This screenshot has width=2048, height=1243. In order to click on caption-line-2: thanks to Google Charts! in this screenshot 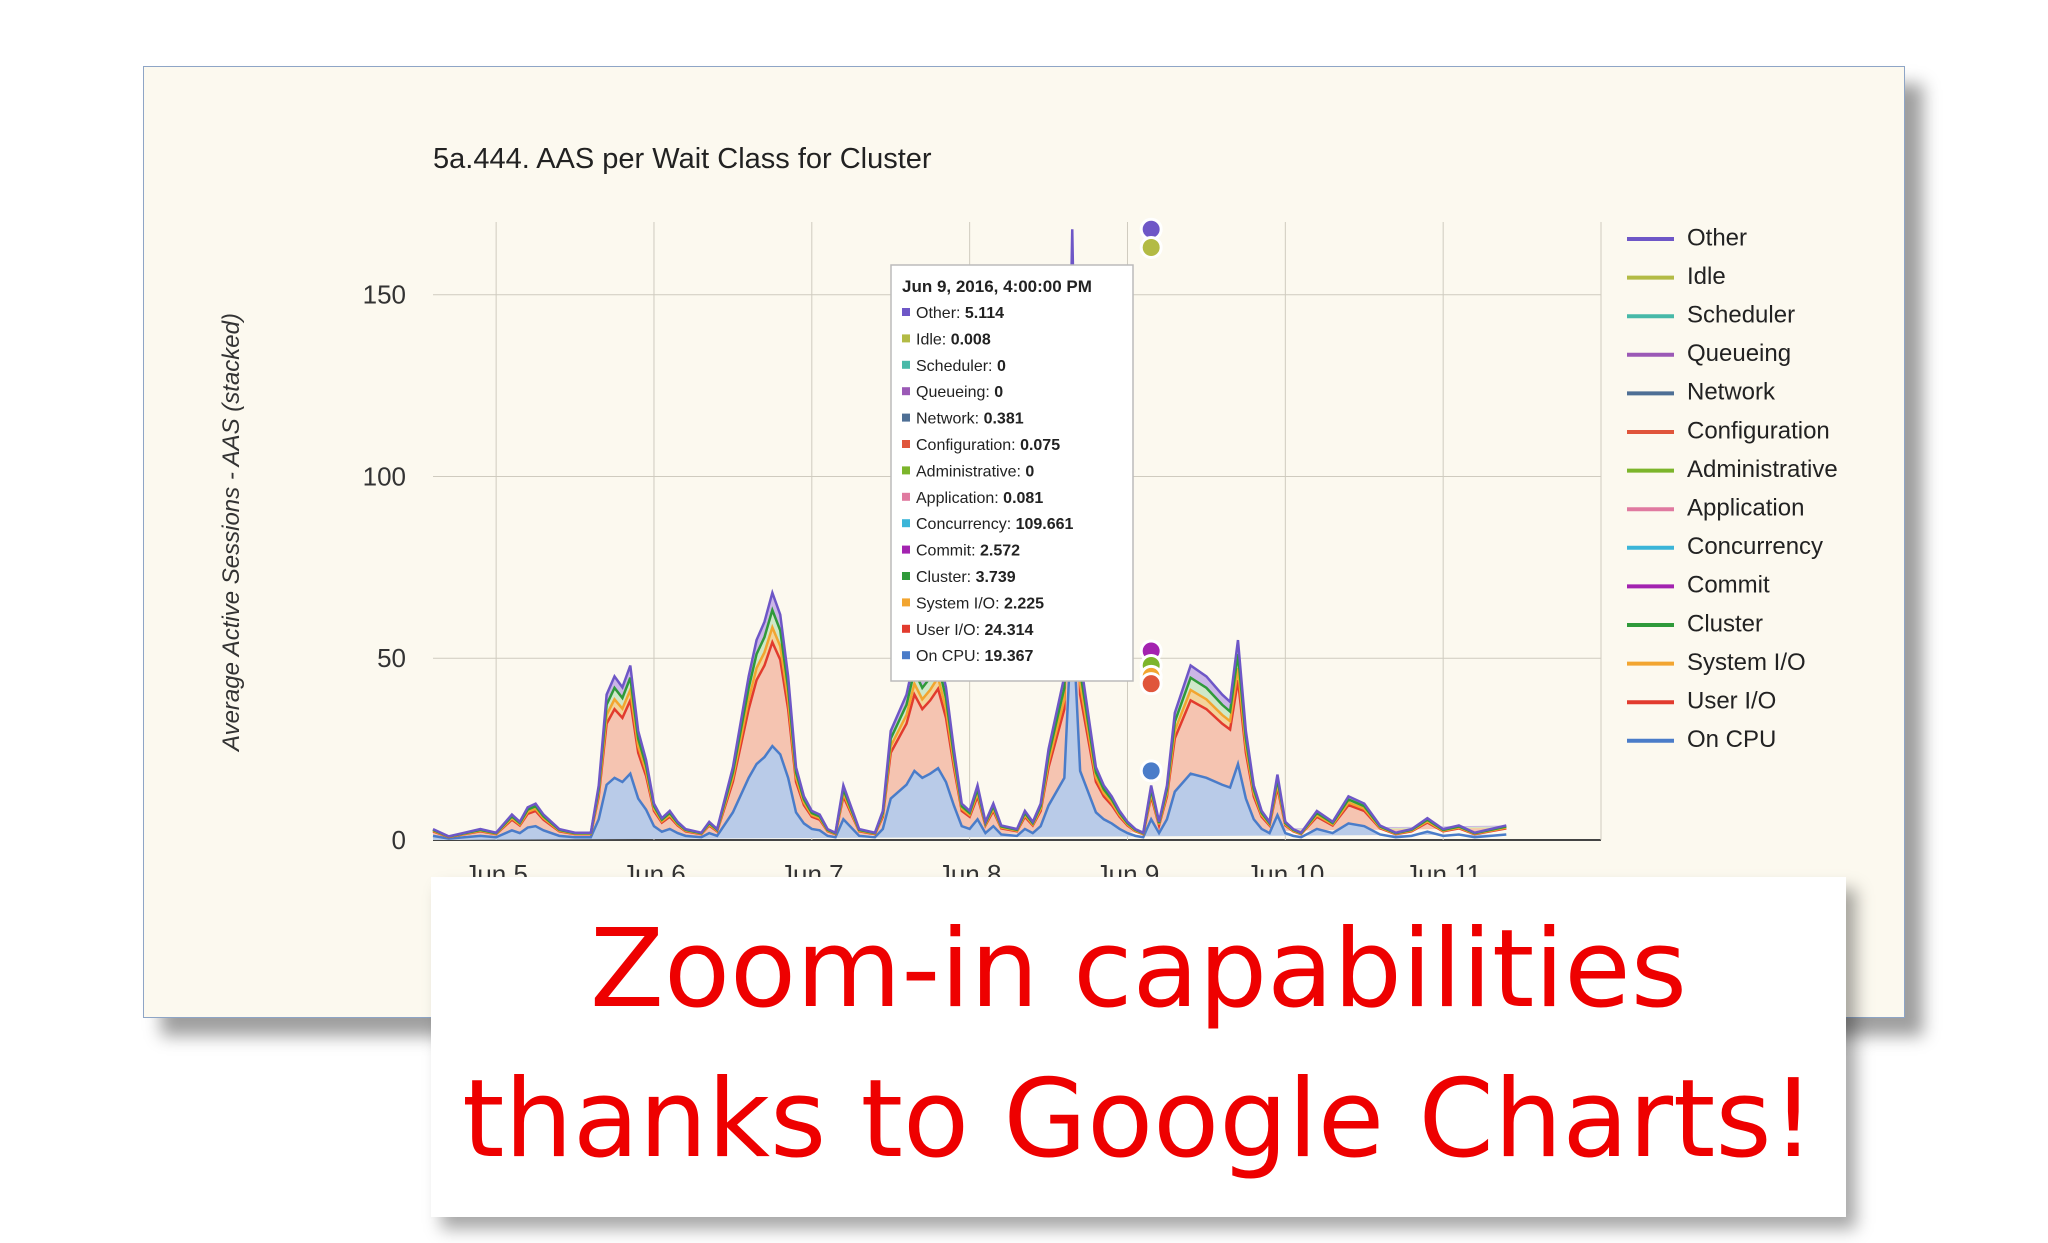, I will do `click(1138, 1119)`.